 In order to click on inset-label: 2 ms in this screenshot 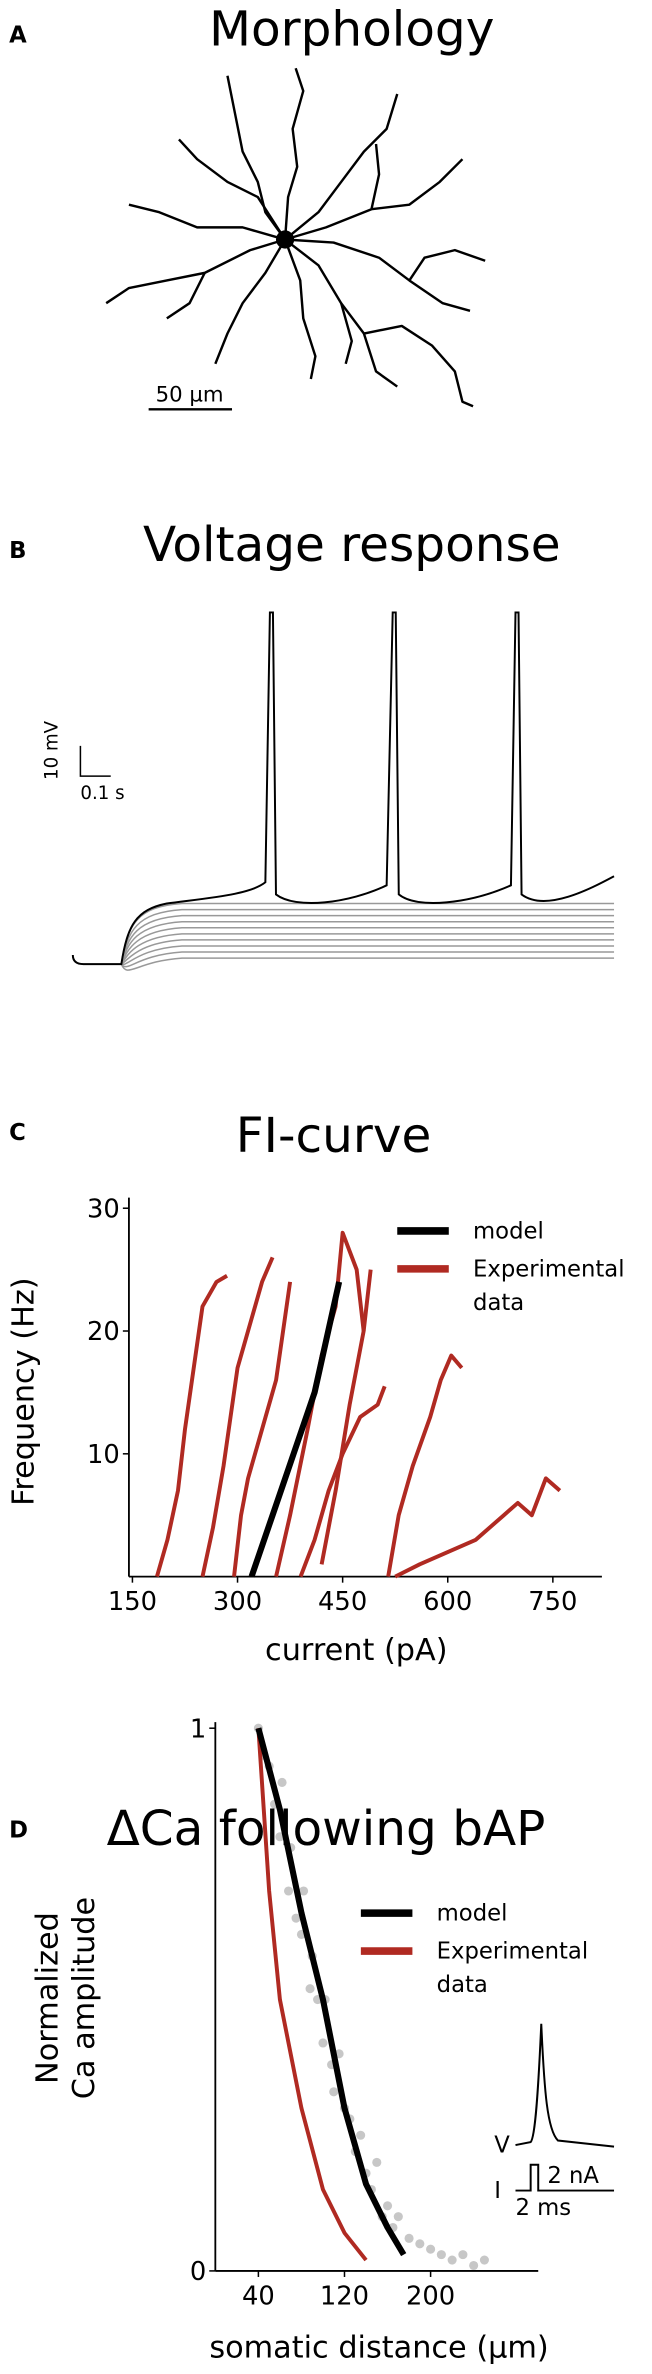, I will do `click(543, 2208)`.